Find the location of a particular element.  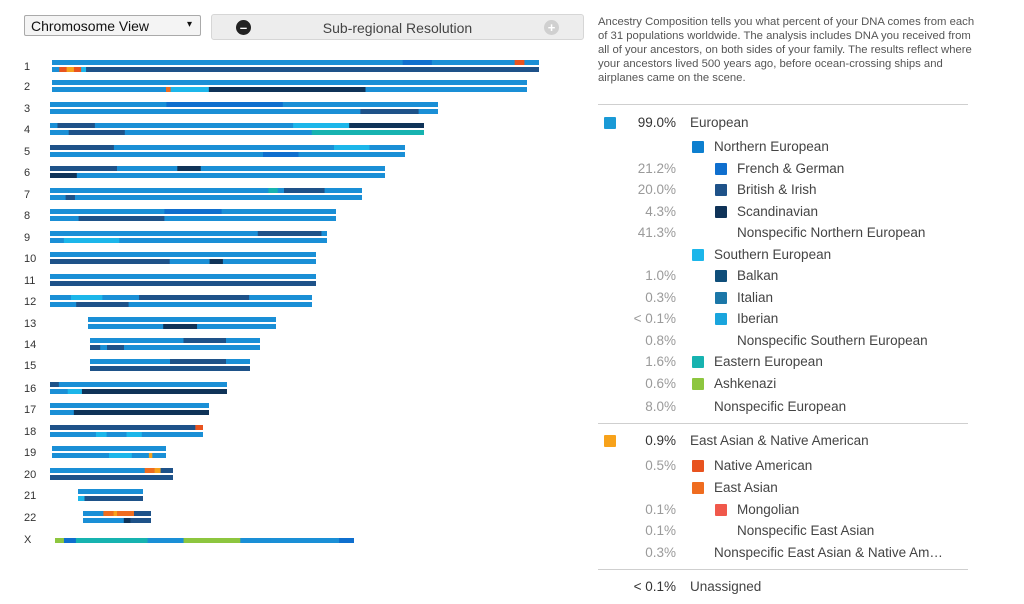

view-select-value: Chromosome View is located at coordinates (90, 26).